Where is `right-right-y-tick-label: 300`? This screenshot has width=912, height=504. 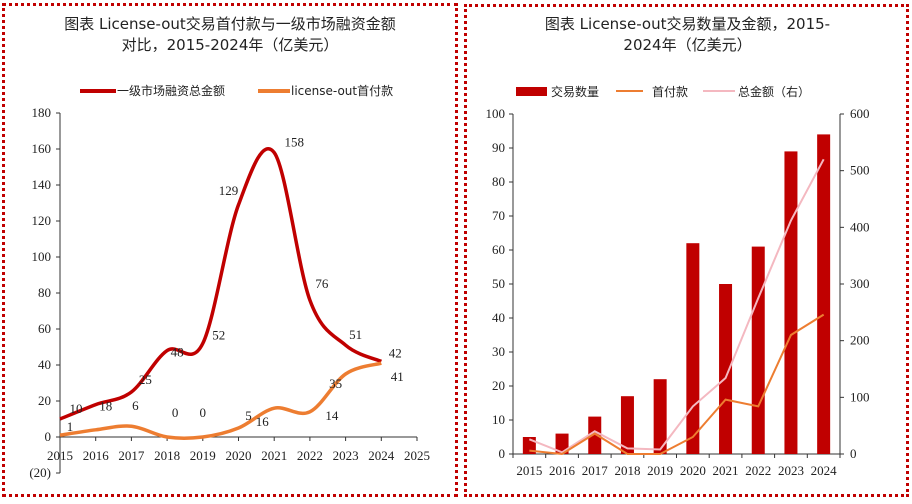 right-right-y-tick-label: 300 is located at coordinates (860, 283).